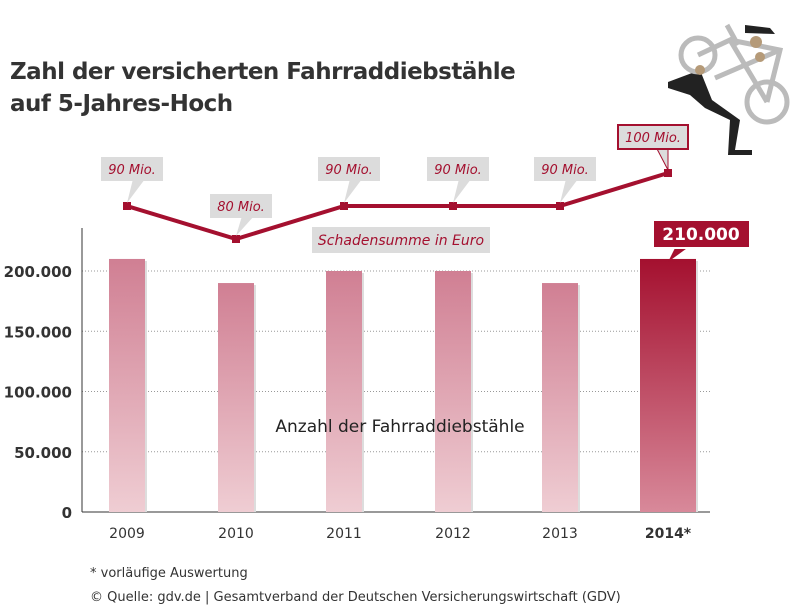 This screenshot has width=800, height=610. What do you see at coordinates (67, 513) in the screenshot?
I see `y-tick-label: 0` at bounding box center [67, 513].